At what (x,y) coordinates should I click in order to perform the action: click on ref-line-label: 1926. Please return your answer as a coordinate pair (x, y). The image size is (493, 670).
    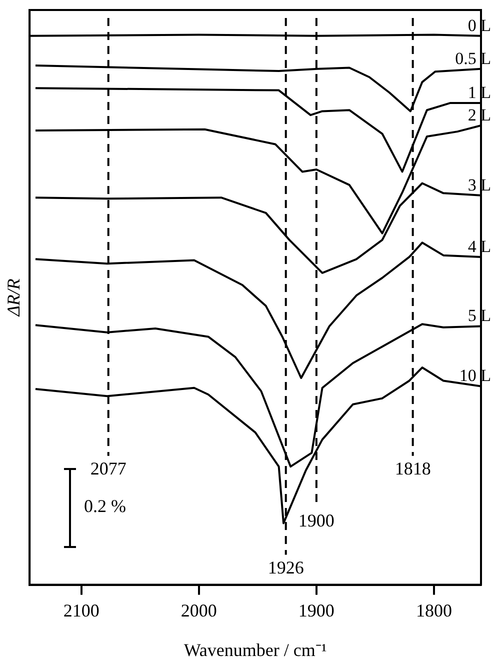
    Looking at the image, I should click on (286, 567).